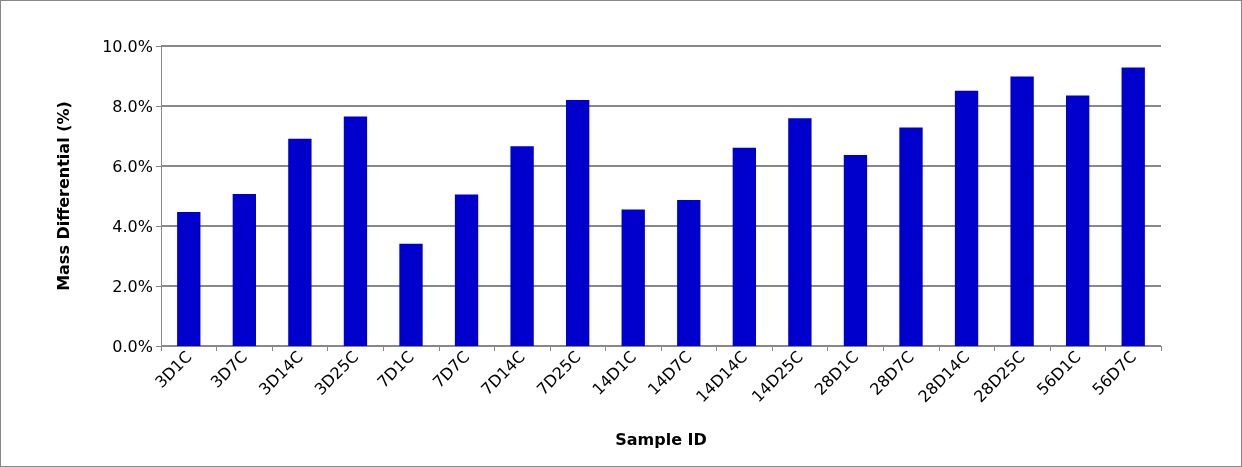  I want to click on y-tick-label: 4.0%, so click(132, 226).